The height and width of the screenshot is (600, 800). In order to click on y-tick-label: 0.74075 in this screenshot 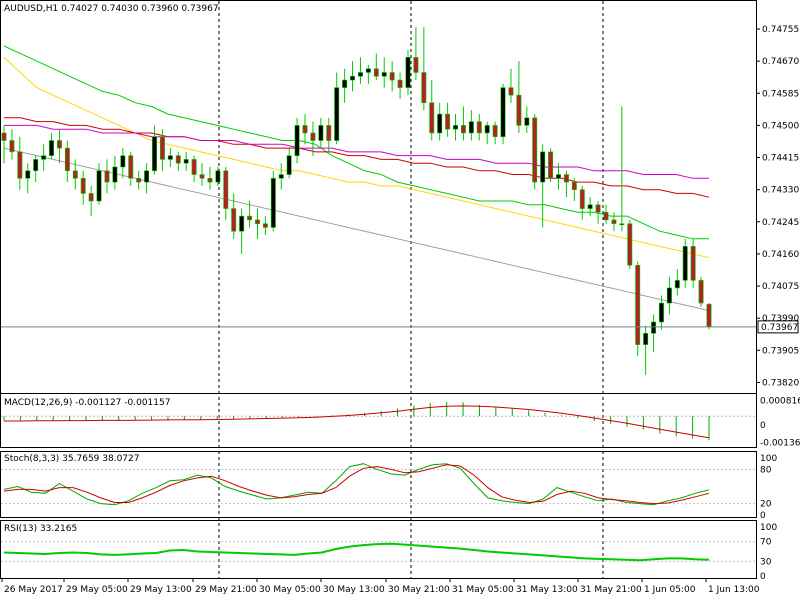, I will do `click(780, 287)`.